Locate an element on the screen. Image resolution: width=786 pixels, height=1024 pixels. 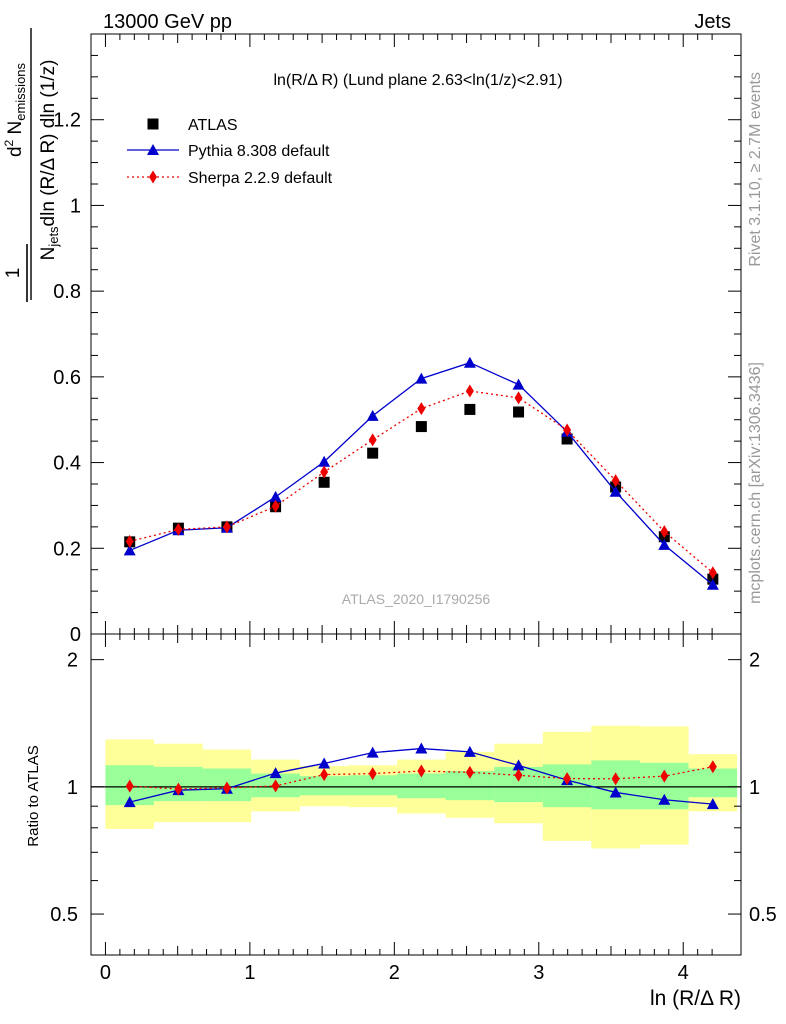
ratio-series-sherpa is located at coordinates (421, 778).